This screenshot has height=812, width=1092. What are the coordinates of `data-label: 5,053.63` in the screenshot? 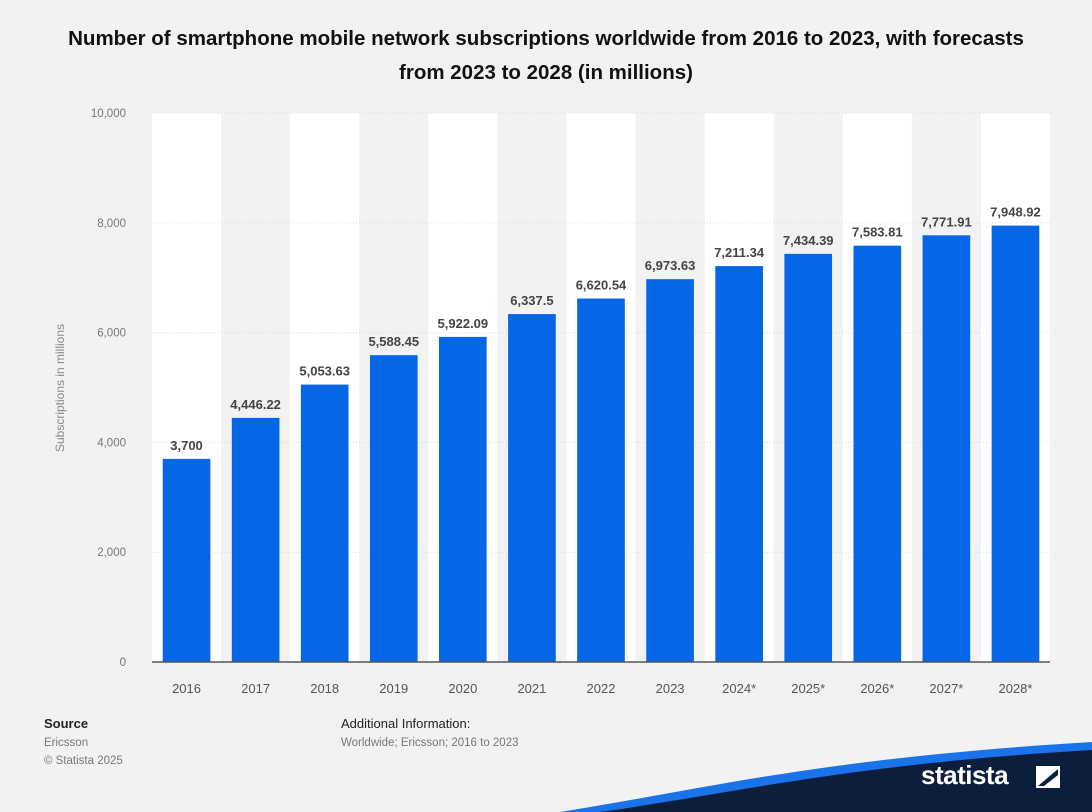 It's located at (324, 371).